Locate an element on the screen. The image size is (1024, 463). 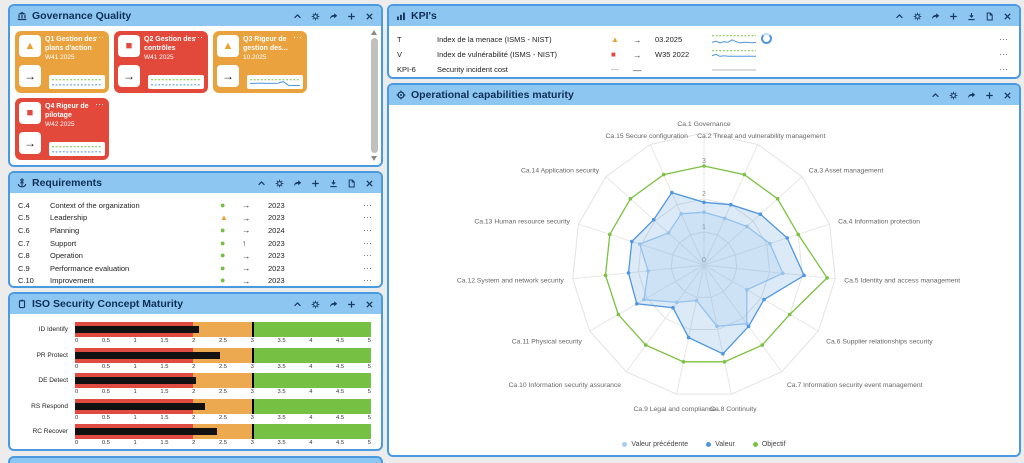
governance-card-q4: ■ → Q4 Rigeur de pilotage W42 2025 ⋯ is located at coordinates (62, 129).